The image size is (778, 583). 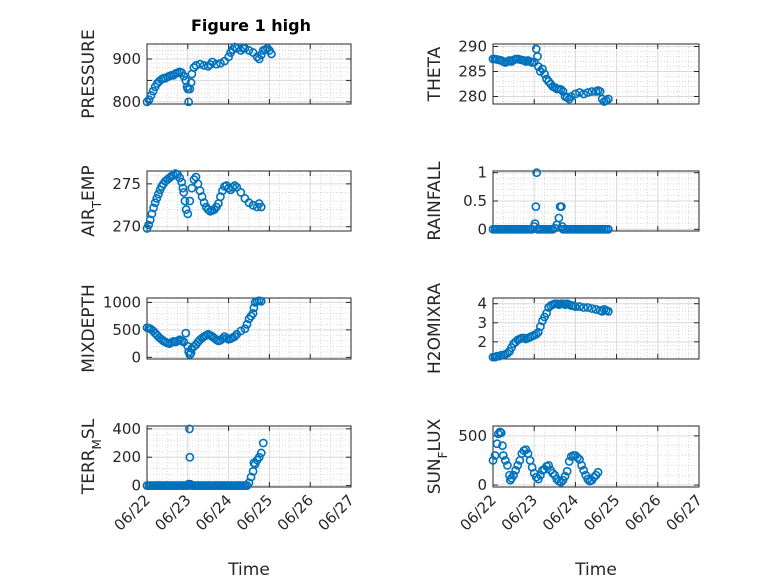 I want to click on y-axis-label: THETA, so click(x=435, y=74).